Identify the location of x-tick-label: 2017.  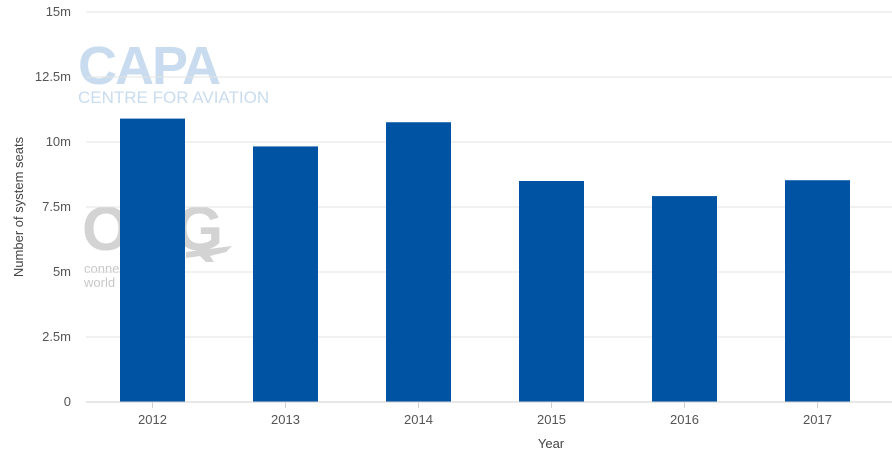
(817, 419).